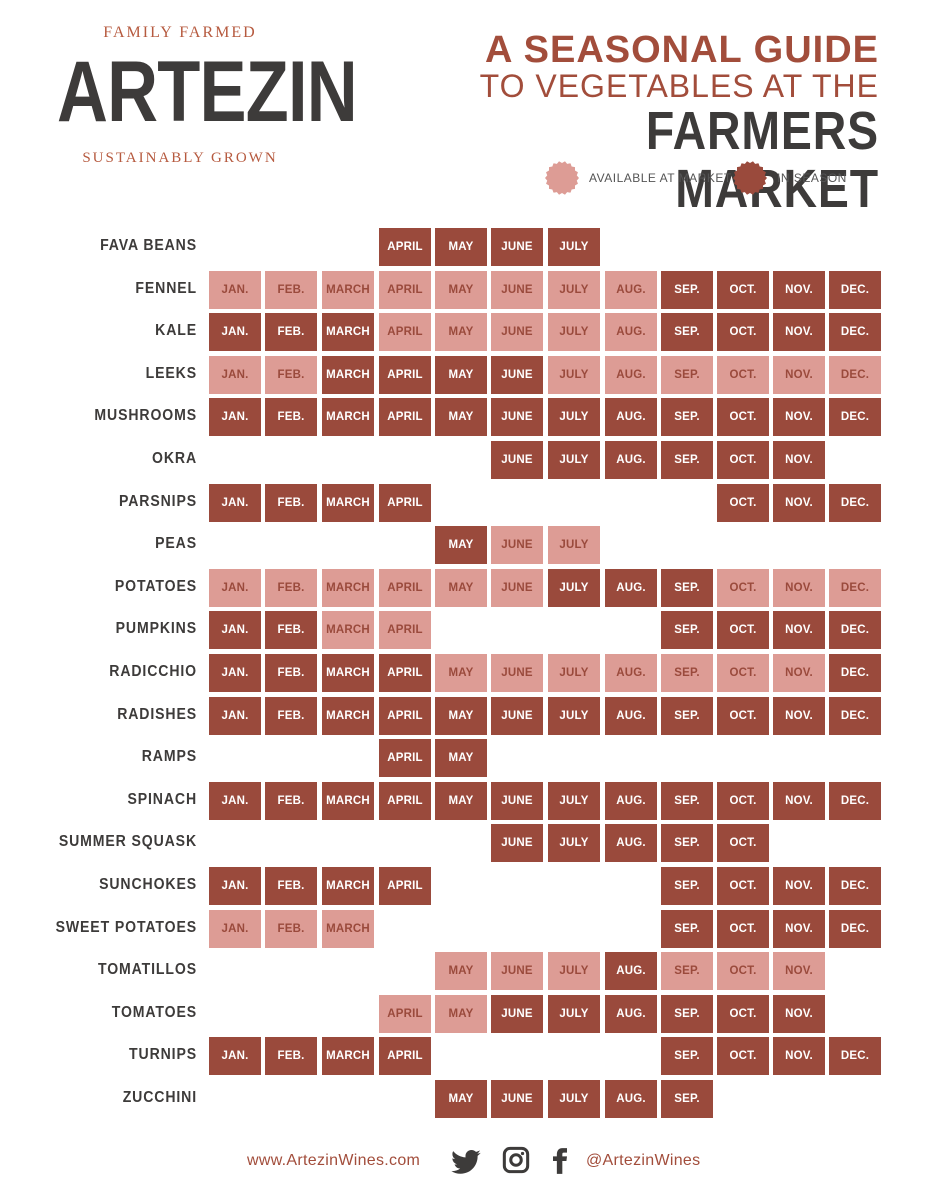 The width and height of the screenshot is (927, 1200). What do you see at coordinates (562, 178) in the screenshot?
I see `available-badge-icon` at bounding box center [562, 178].